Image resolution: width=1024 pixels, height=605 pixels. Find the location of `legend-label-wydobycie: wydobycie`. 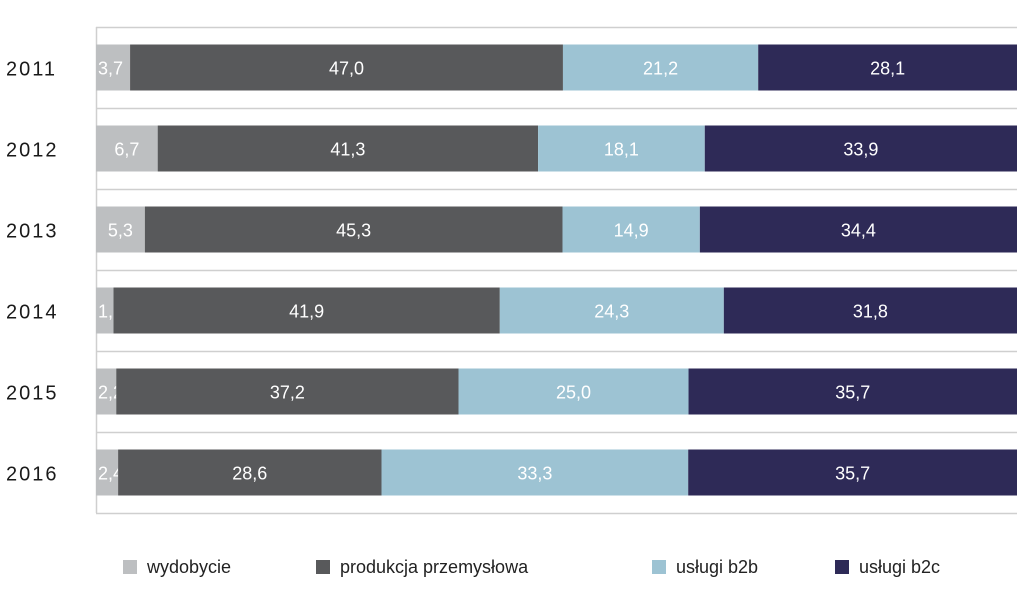

legend-label-wydobycie: wydobycie is located at coordinates (188, 567).